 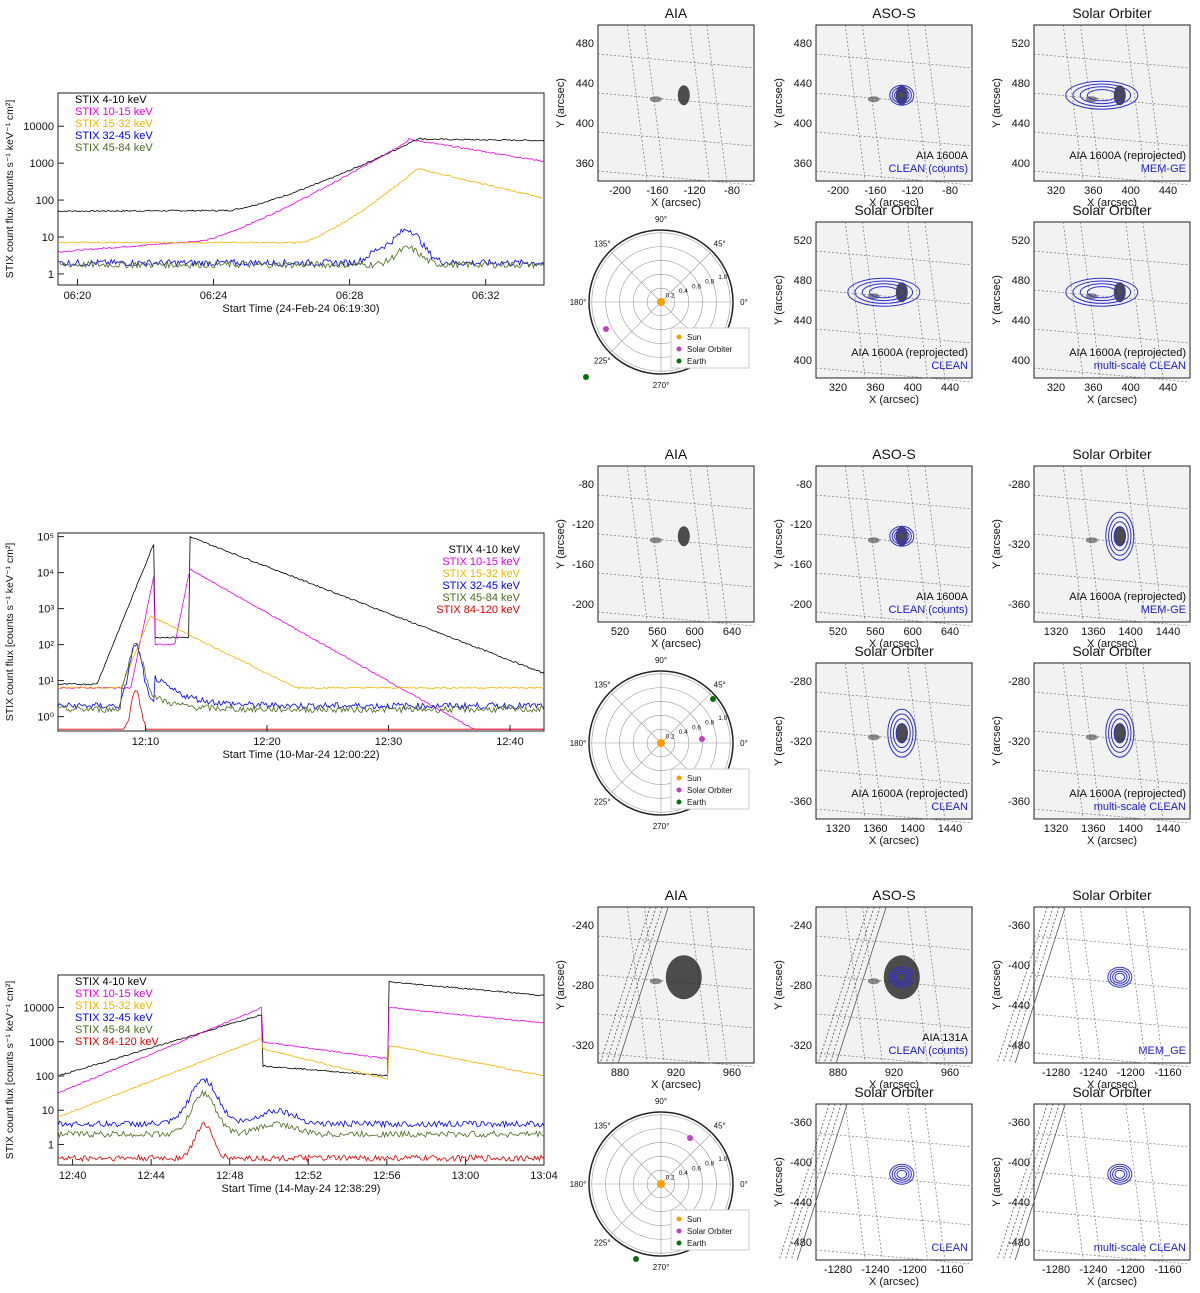 I want to click on y-tick-label: -200, so click(x=801, y=605).